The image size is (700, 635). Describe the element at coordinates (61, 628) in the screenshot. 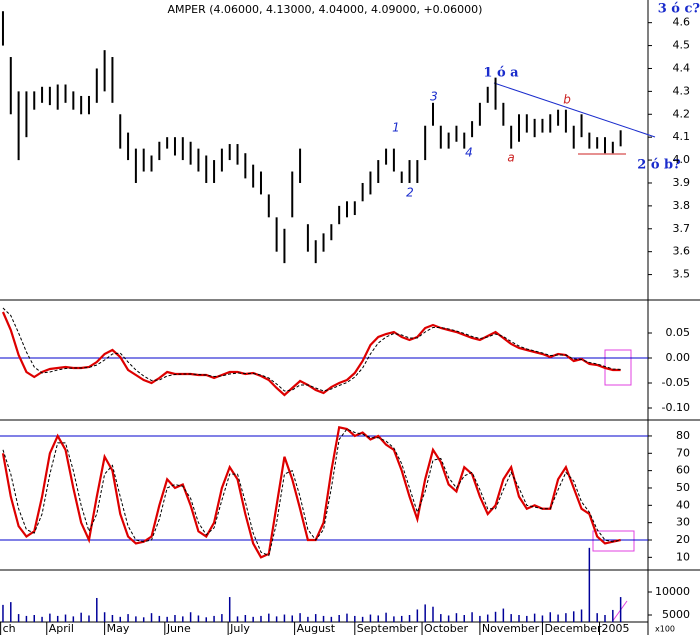

I see `x-tick-label: April` at that location.